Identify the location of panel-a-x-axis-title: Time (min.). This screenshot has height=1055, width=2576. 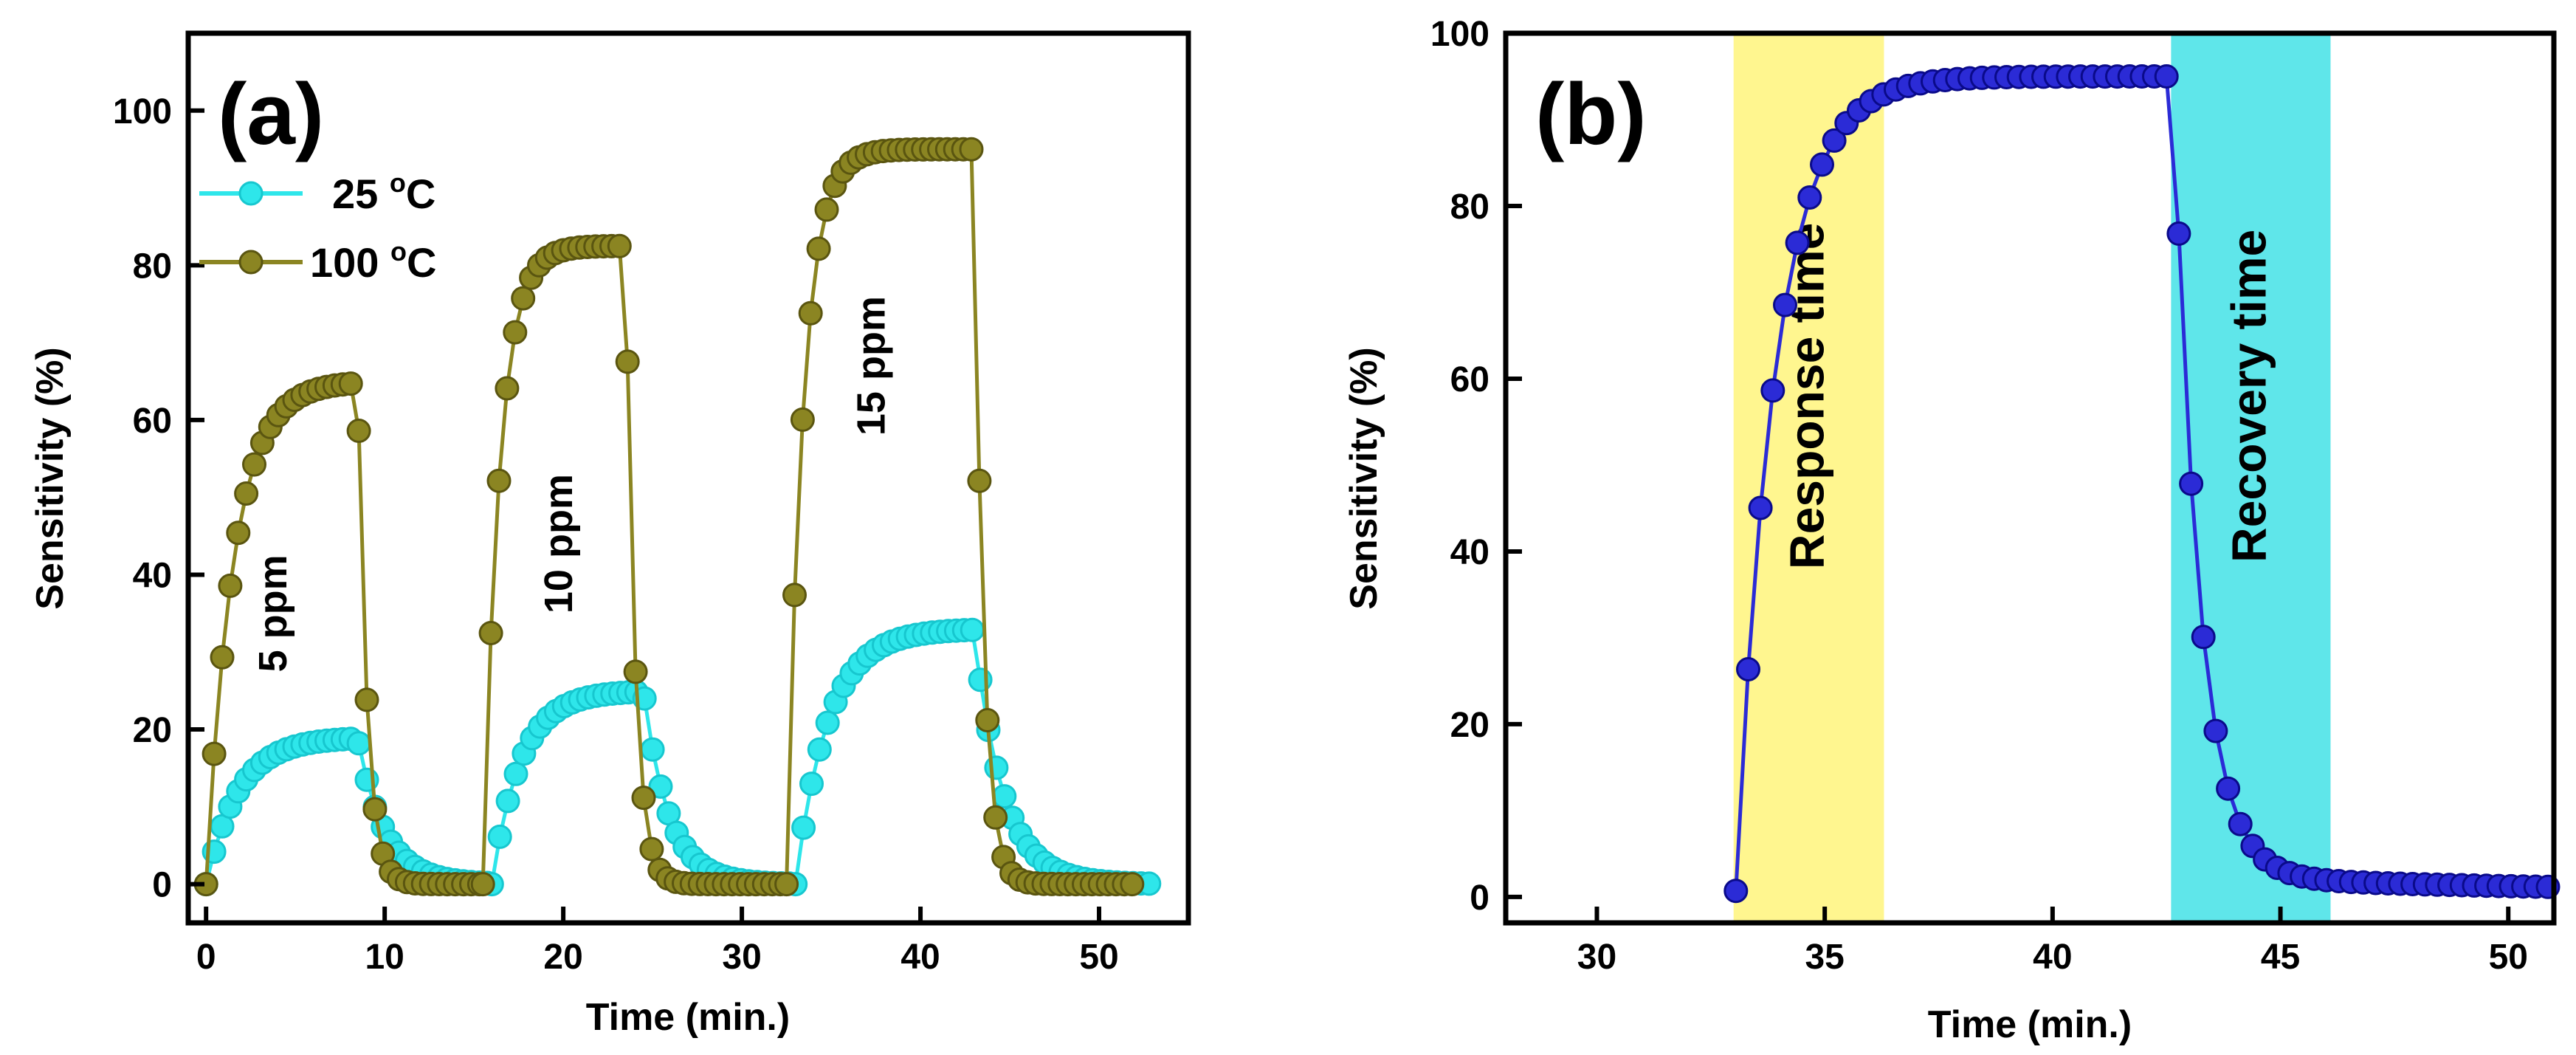
(688, 1018).